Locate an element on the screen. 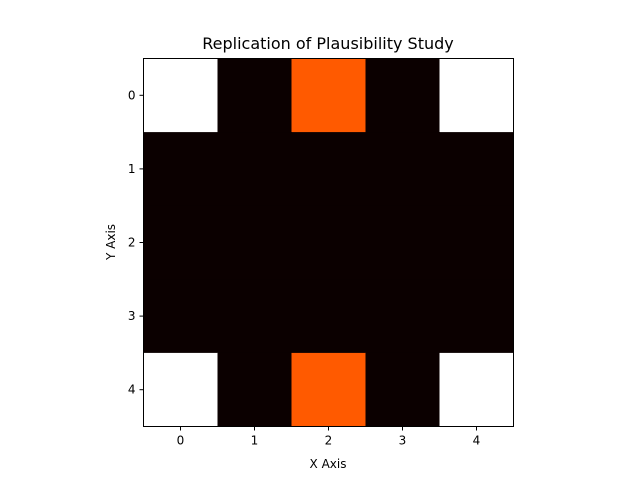 The height and width of the screenshot is (485, 640). heatmap-cell-r1-c1 is located at coordinates (254, 169).